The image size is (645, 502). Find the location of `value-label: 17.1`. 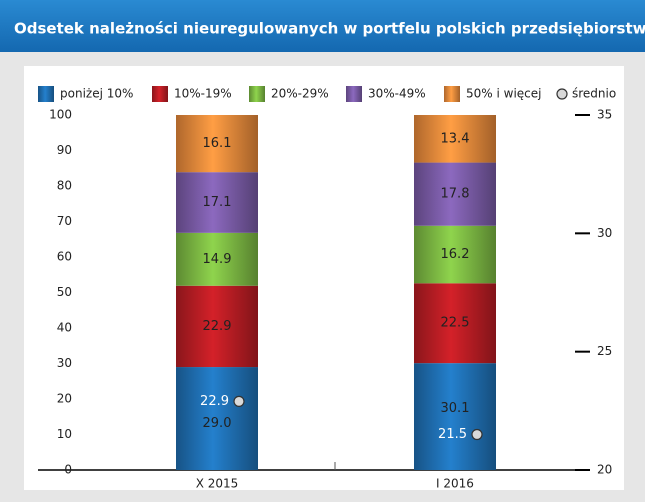

value-label: 17.1 is located at coordinates (217, 202).